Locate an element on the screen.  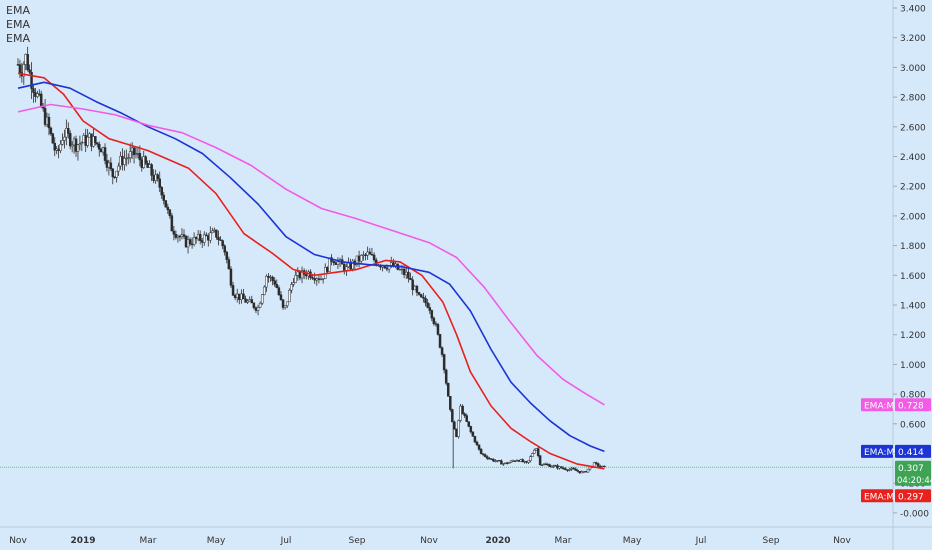
ema-pink-name-badge-bg is located at coordinates (877, 405).